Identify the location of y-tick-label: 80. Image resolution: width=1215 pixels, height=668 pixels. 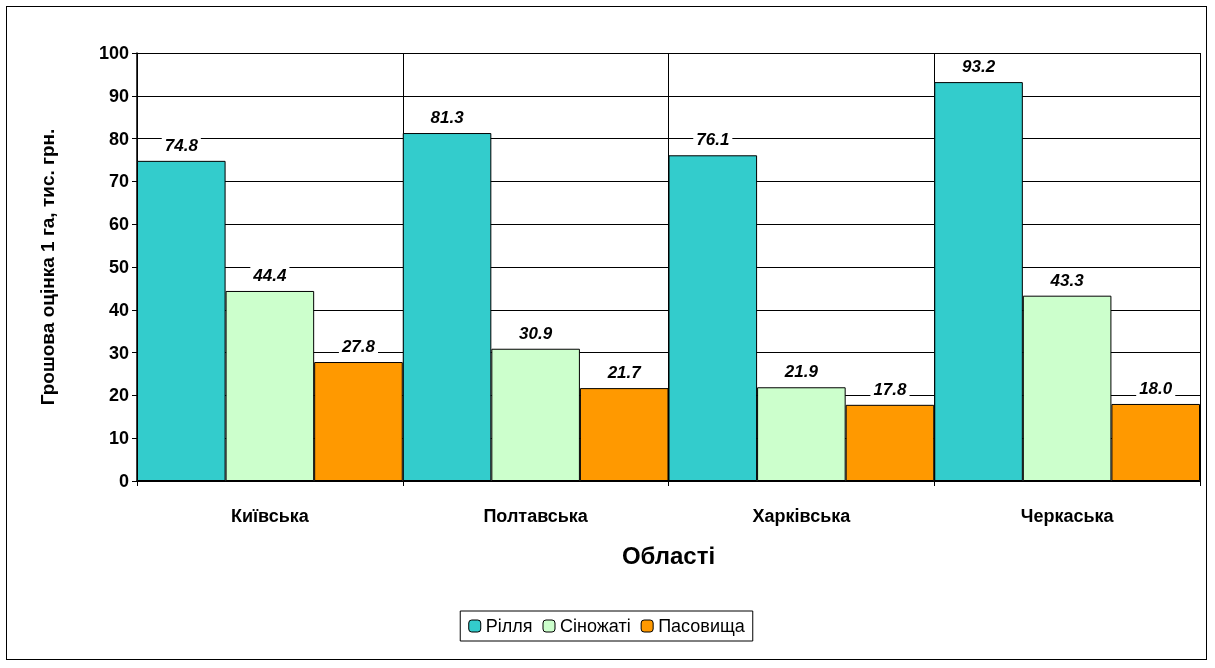
(118, 138).